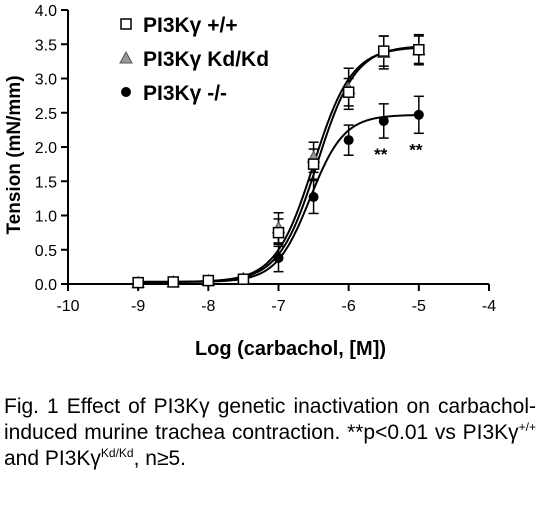 The height and width of the screenshot is (519, 540). I want to click on y-tick-label: 2.0, so click(46, 148).